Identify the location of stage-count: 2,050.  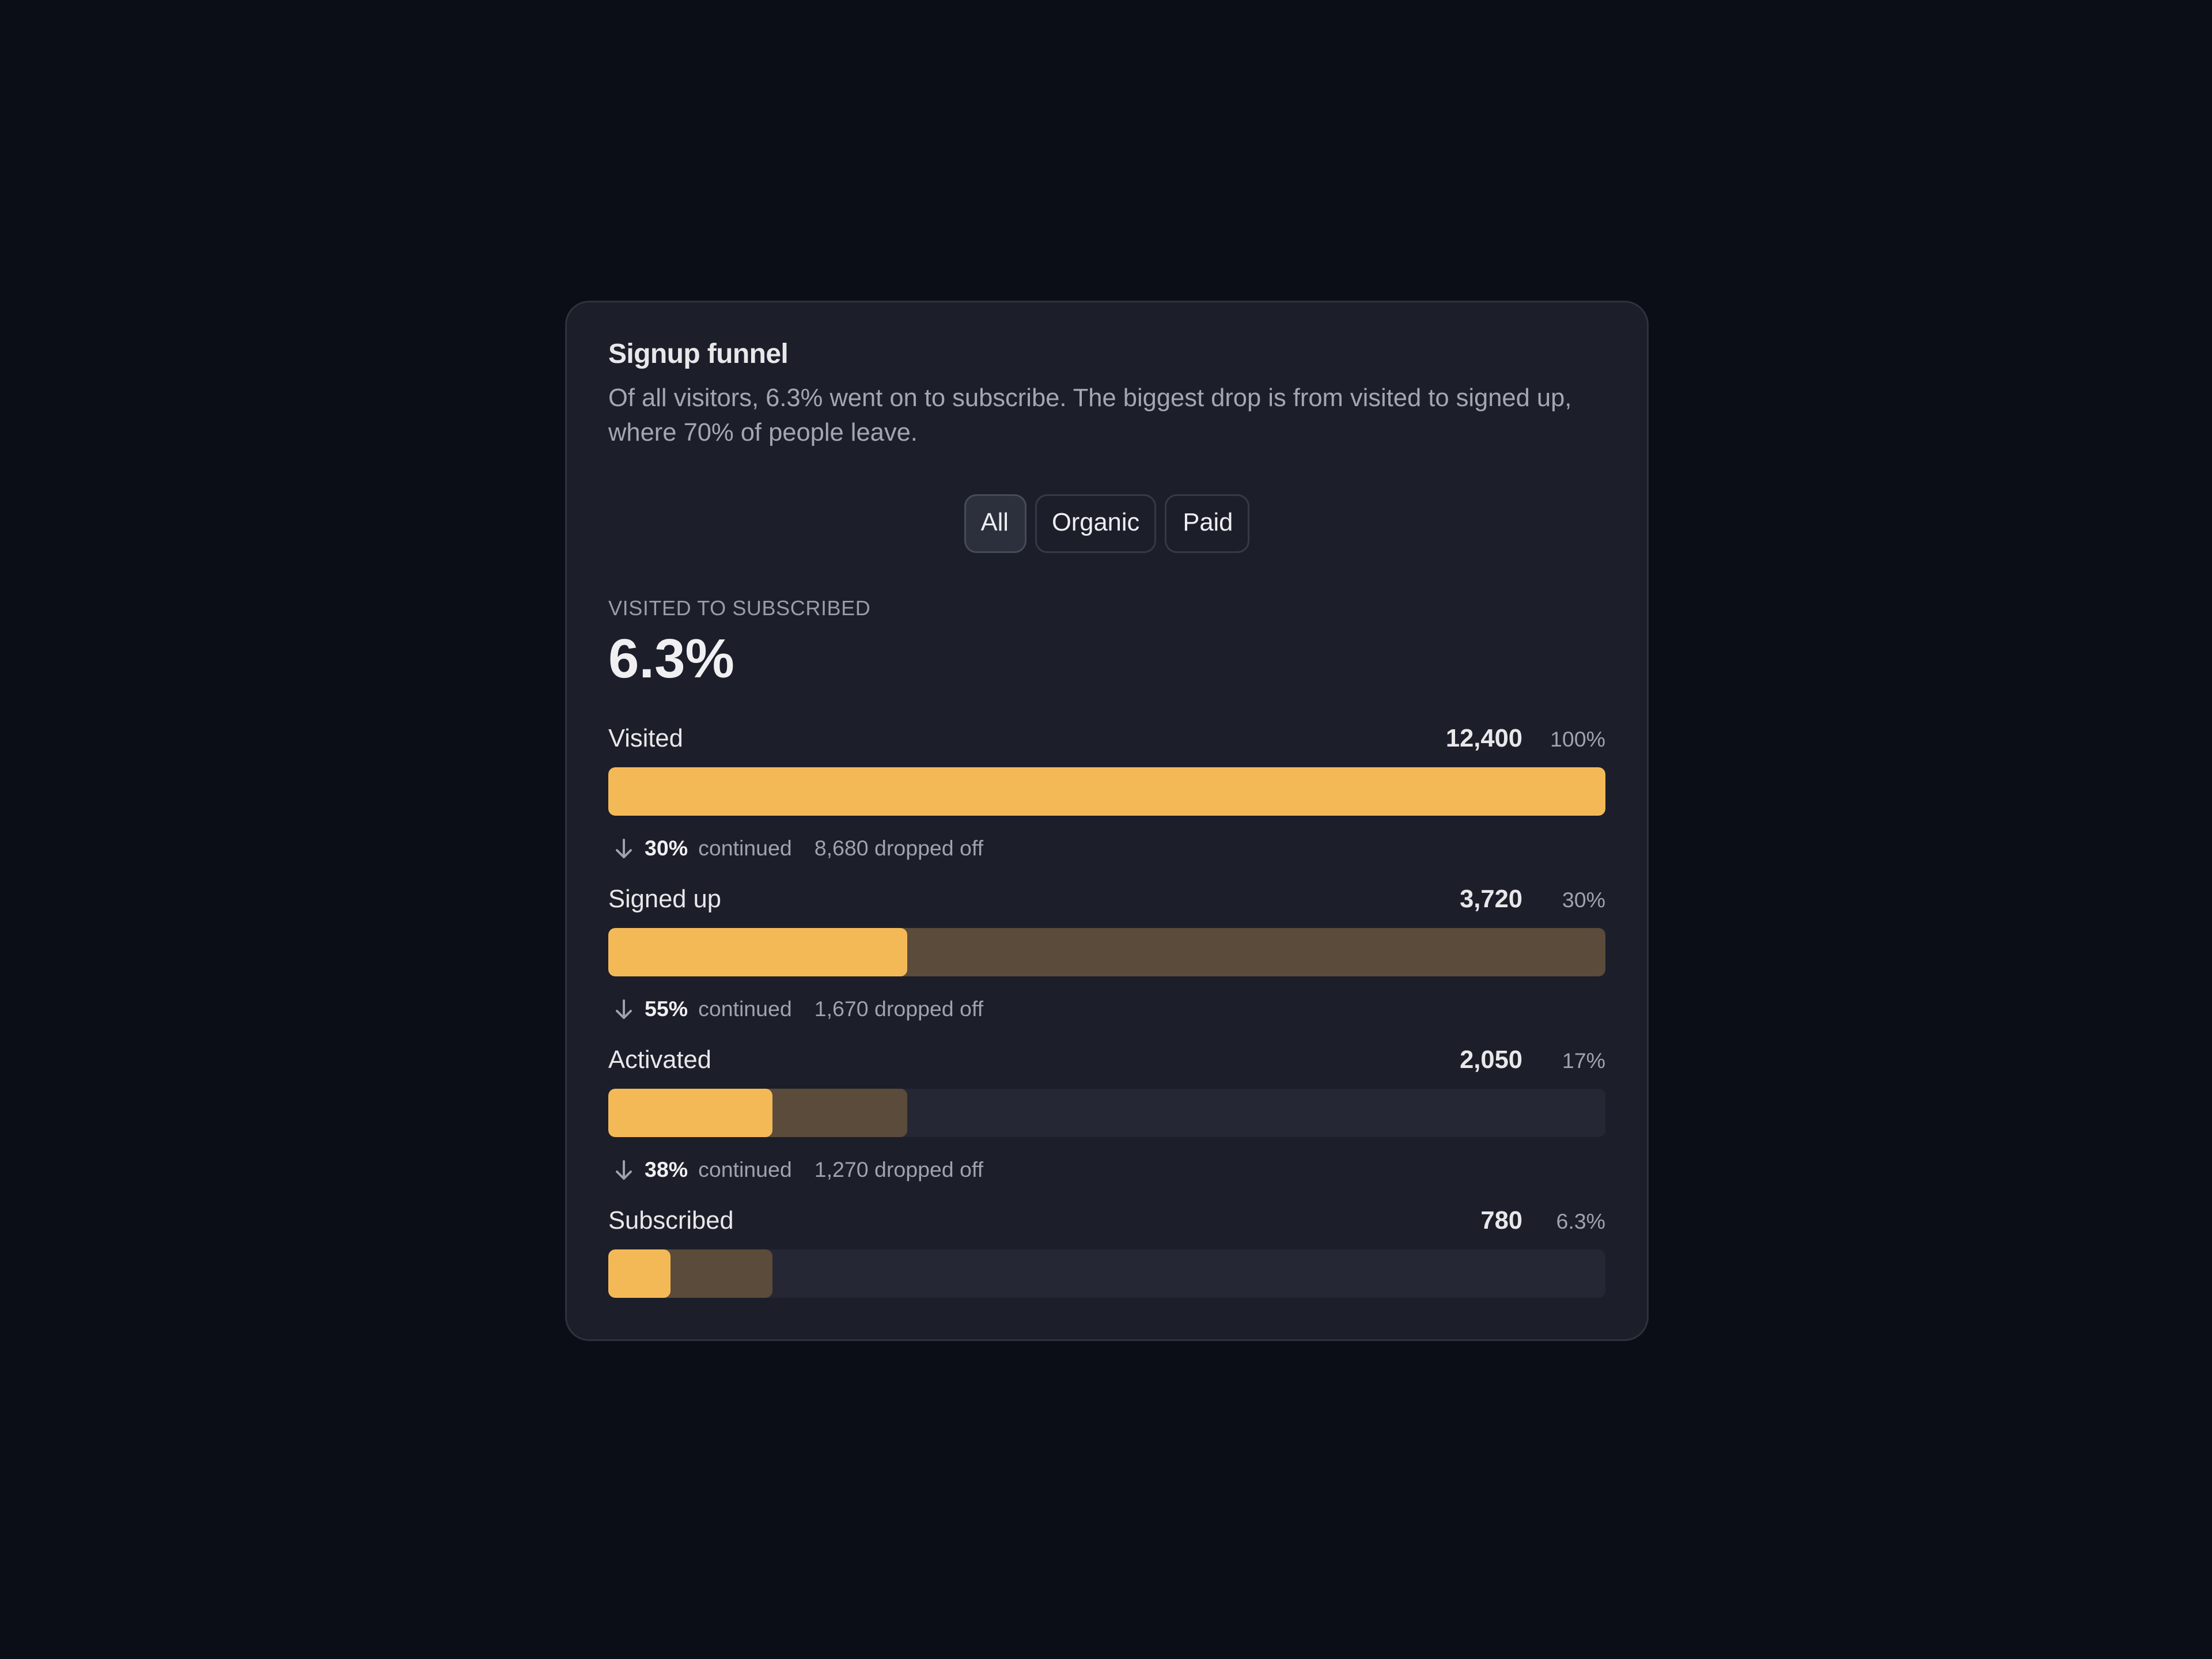
(1491, 1061).